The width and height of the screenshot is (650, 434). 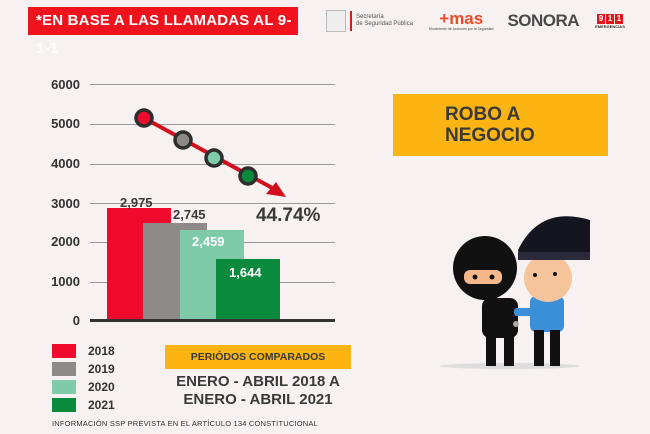 What do you see at coordinates (208, 241) in the screenshot?
I see `bar-label-2020: 2,459` at bounding box center [208, 241].